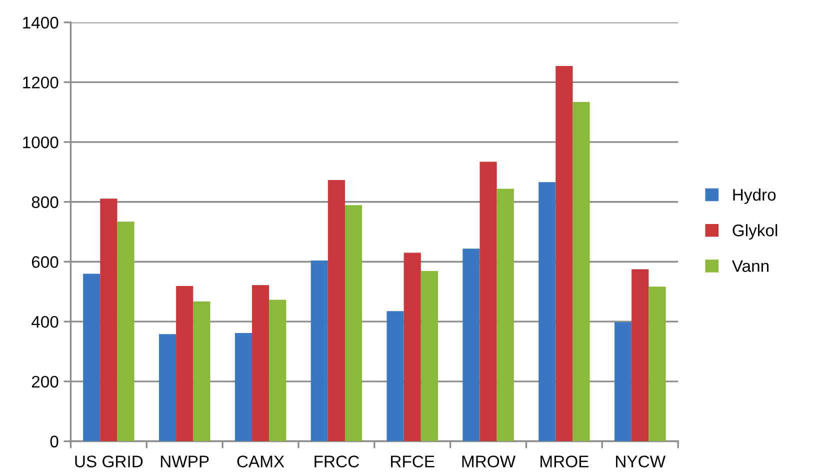 This screenshot has width=832, height=476. Describe the element at coordinates (45, 382) in the screenshot. I see `y-tick-label: 200` at that location.